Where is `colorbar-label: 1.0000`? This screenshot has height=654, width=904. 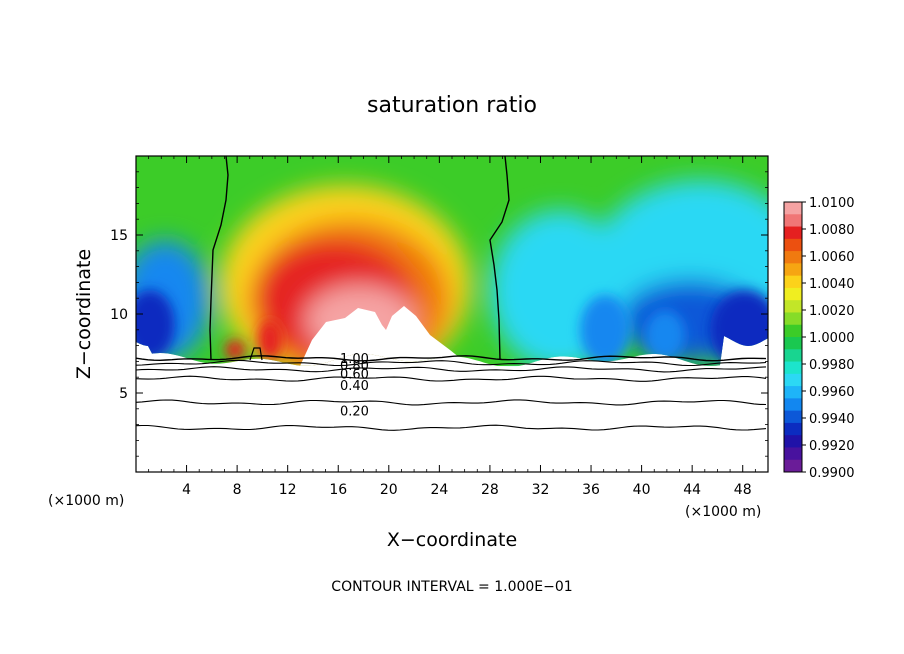
colorbar-label: 1.0000 is located at coordinates (832, 338).